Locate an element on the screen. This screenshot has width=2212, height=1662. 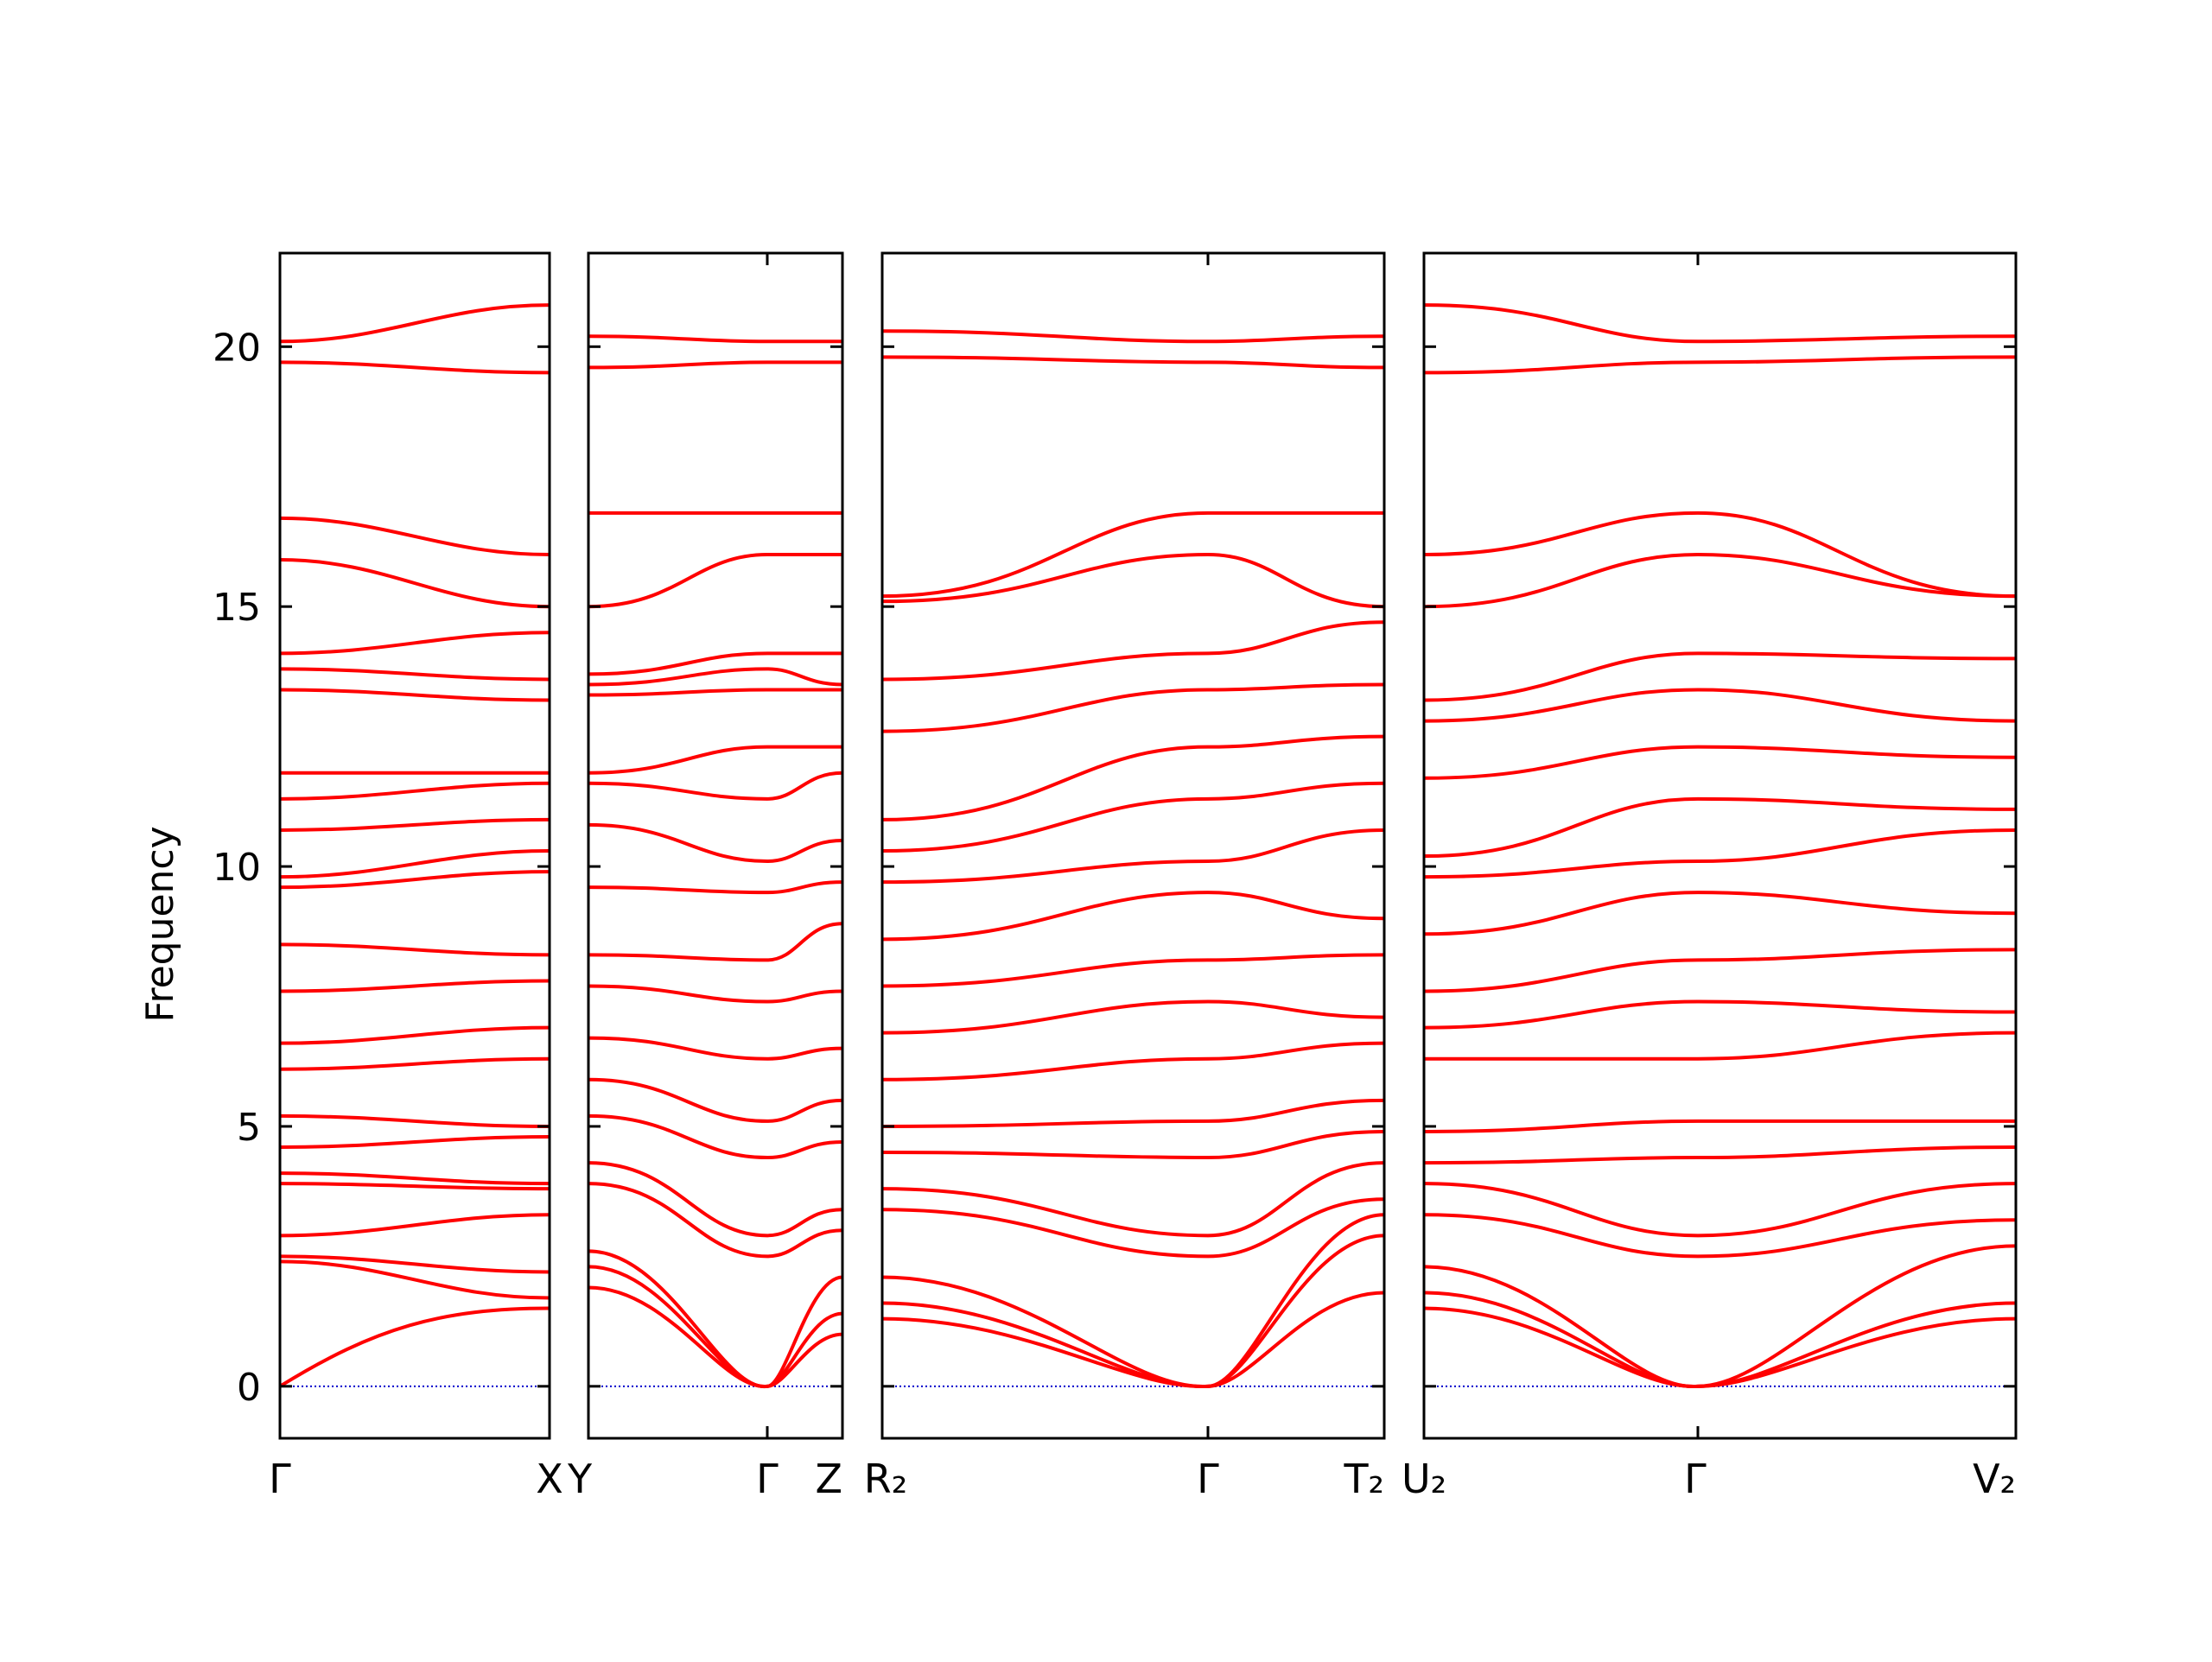
panel-2-frame is located at coordinates (715, 845).